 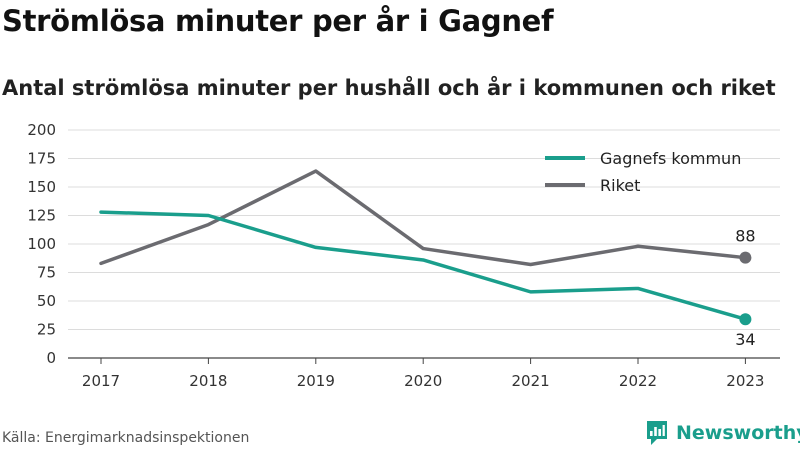 I want to click on end-point-gagnefs-kommun, so click(x=745, y=319).